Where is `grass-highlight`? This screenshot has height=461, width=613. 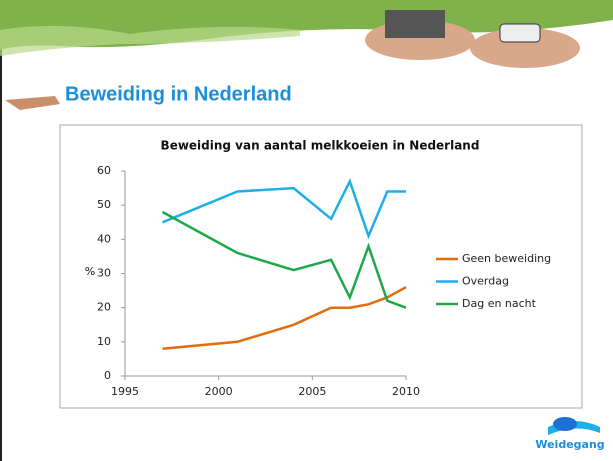
grass-highlight is located at coordinates (150, 40).